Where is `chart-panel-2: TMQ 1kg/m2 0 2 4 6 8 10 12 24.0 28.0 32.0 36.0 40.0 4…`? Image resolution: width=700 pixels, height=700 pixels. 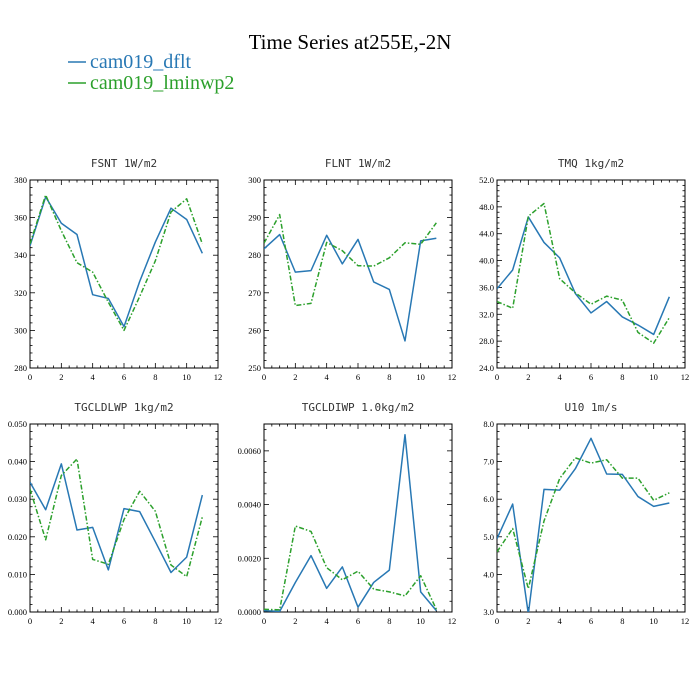 chart-panel-2: TMQ 1kg/m2 0 2 4 6 8 10 12 24.0 28.0 32.0 36.0 40.0 4… is located at coordinates (584, 269).